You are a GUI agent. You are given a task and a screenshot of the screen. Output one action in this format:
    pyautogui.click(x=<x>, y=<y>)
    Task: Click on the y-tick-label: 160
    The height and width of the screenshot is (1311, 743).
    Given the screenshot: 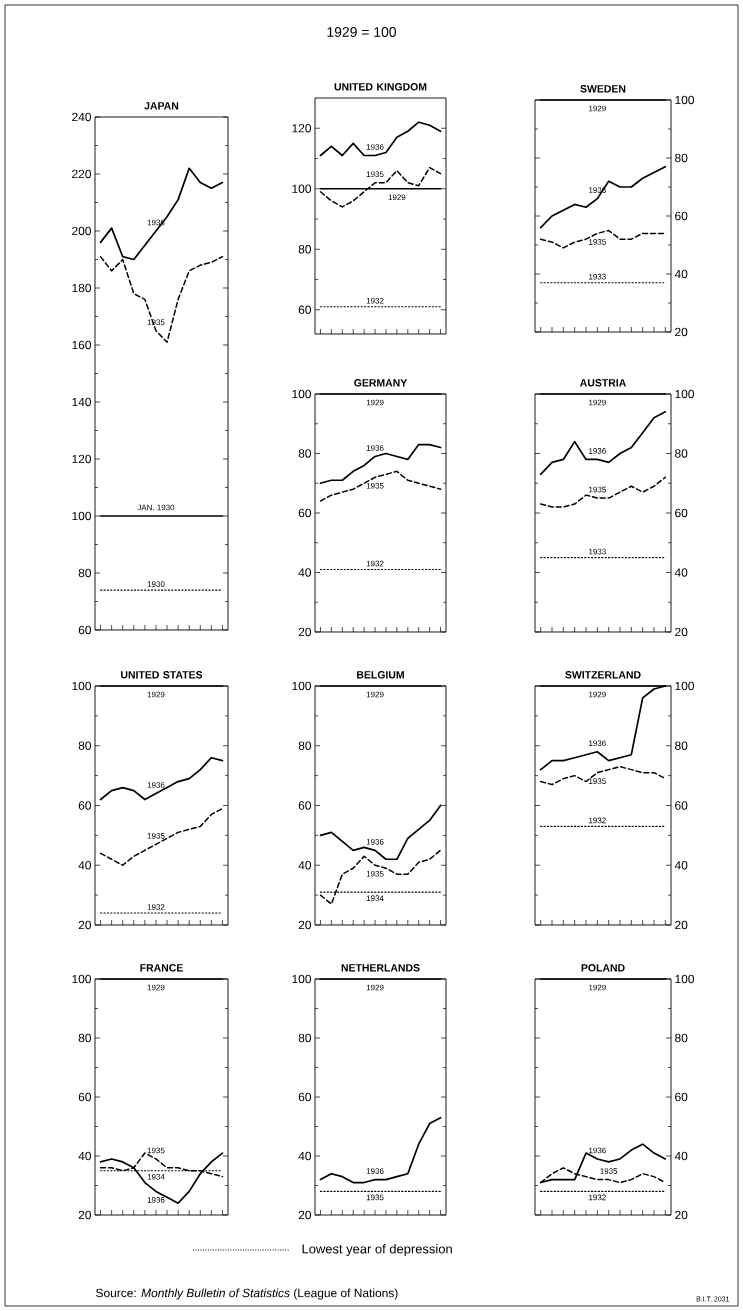 What is the action you would take?
    pyautogui.click(x=82, y=345)
    